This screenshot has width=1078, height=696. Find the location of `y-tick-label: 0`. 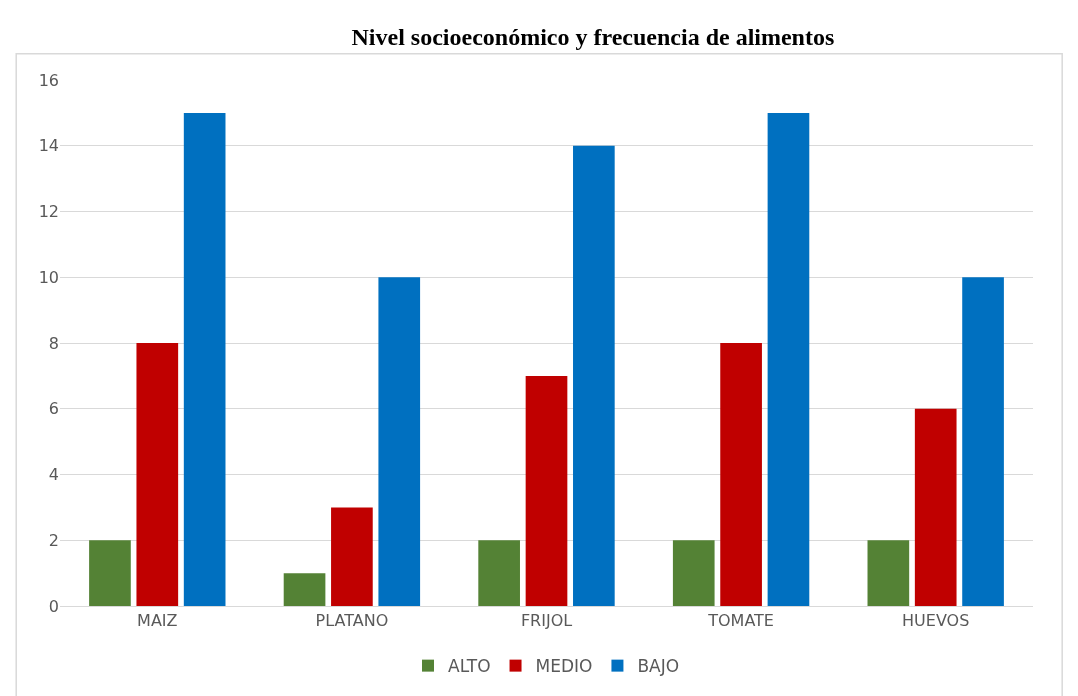

y-tick-label: 0 is located at coordinates (53, 606).